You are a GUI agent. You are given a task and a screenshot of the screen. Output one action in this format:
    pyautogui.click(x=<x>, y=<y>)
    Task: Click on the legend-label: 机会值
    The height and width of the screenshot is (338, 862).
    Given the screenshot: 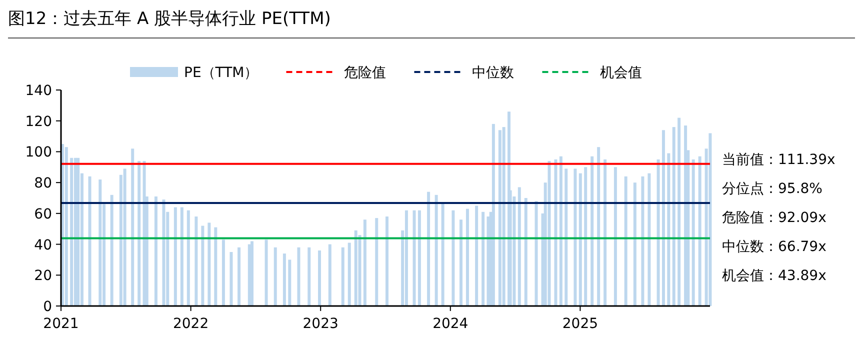 What is the action you would take?
    pyautogui.click(x=621, y=73)
    